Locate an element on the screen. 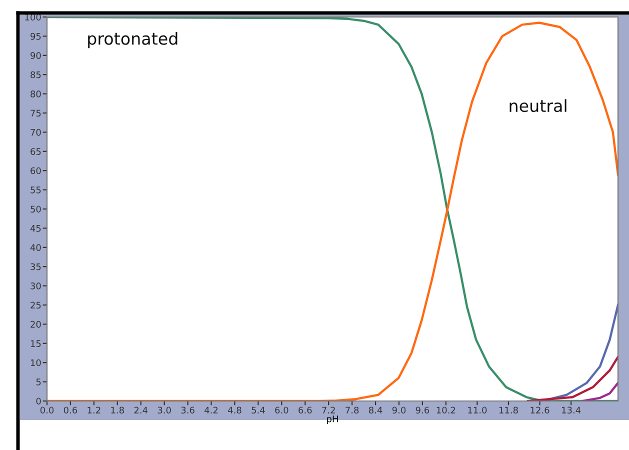  y-tick-label: 65 is located at coordinates (35, 151).